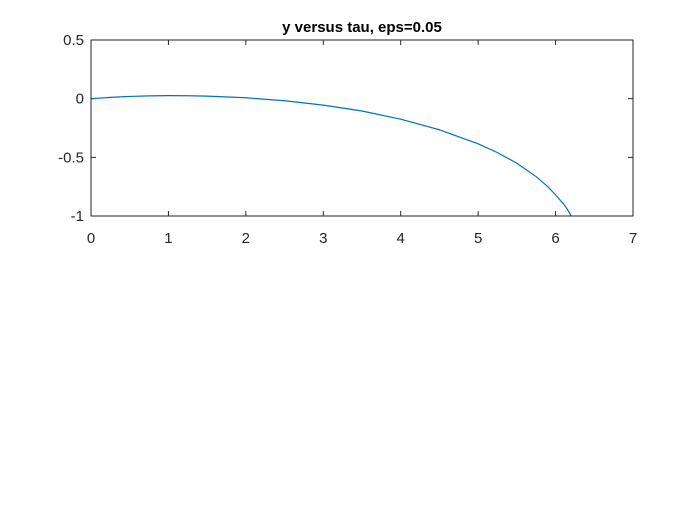 The image size is (700, 525). Describe the element at coordinates (168, 238) in the screenshot. I see `x-tick-label: 1` at that location.